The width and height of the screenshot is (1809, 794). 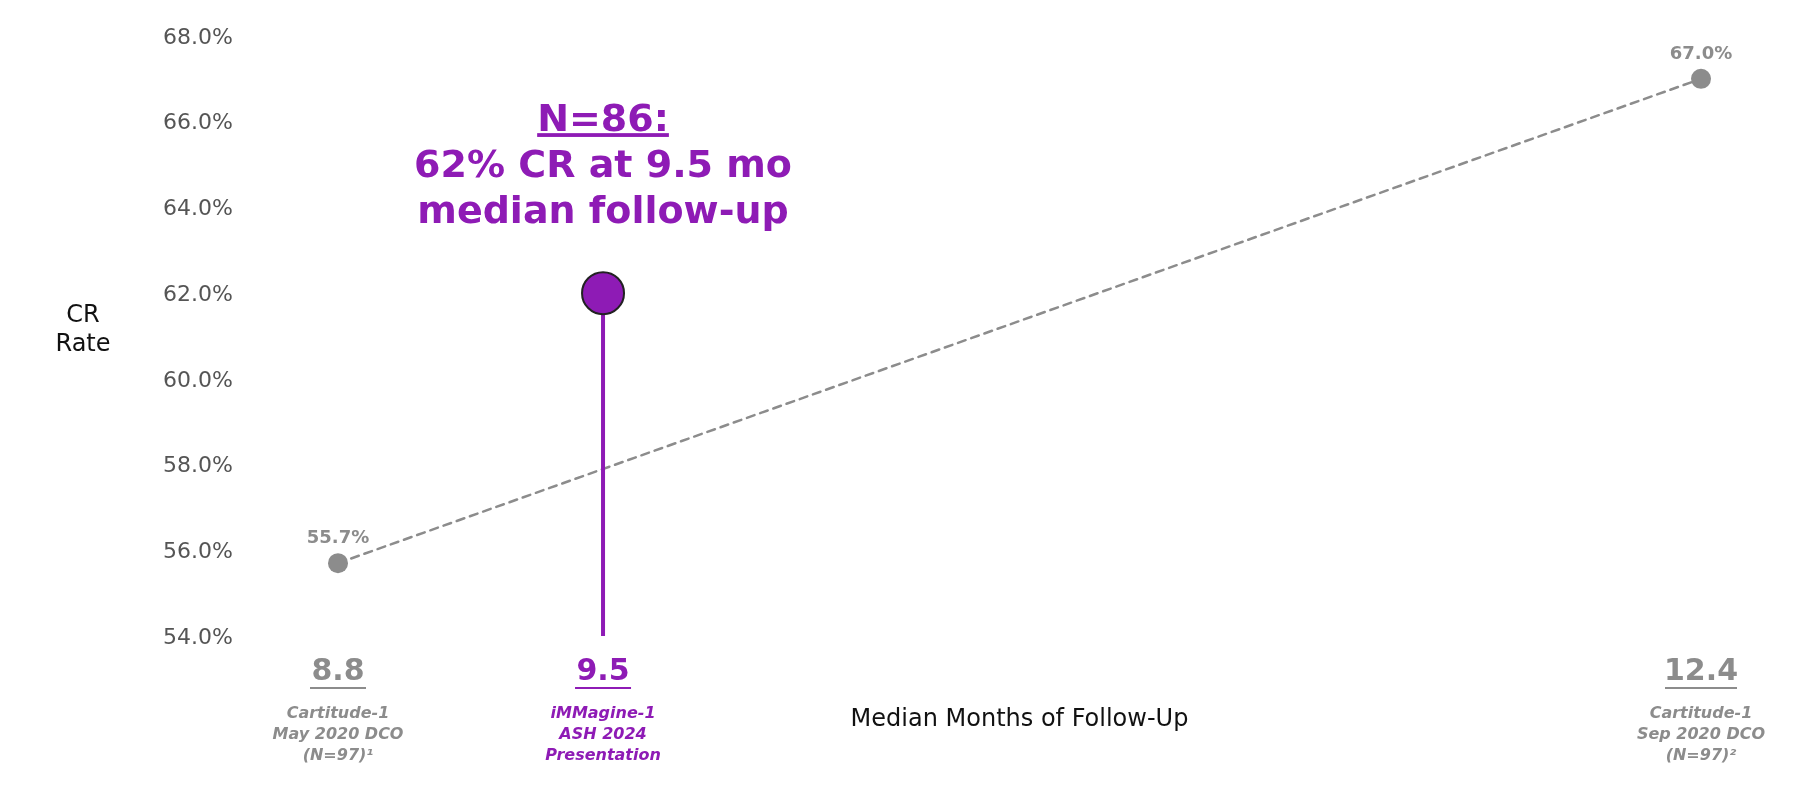 I want to click on x-tick-label: 12.4, so click(x=1701, y=669).